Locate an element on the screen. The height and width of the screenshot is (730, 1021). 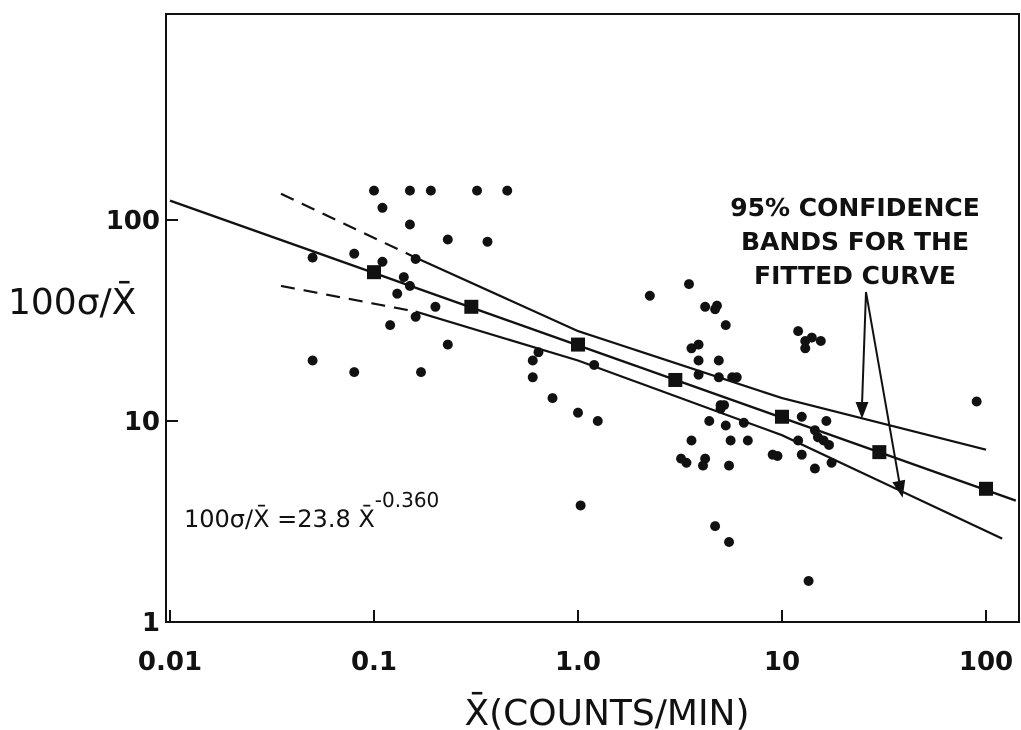
x-axis-label: X̄(COUNTS/MIN) is located at coordinates (606, 710).